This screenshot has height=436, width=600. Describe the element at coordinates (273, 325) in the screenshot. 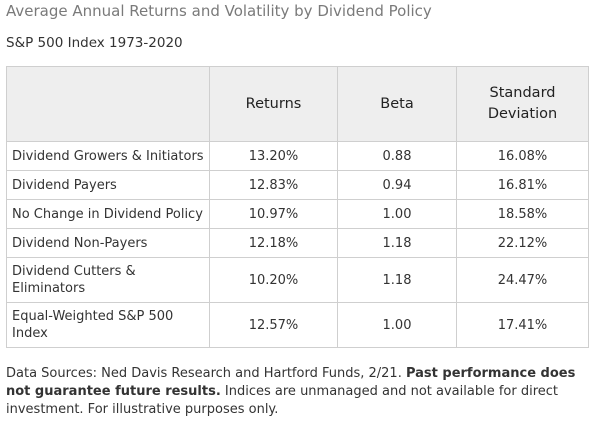

I see `returns-value: 12.57%` at that location.